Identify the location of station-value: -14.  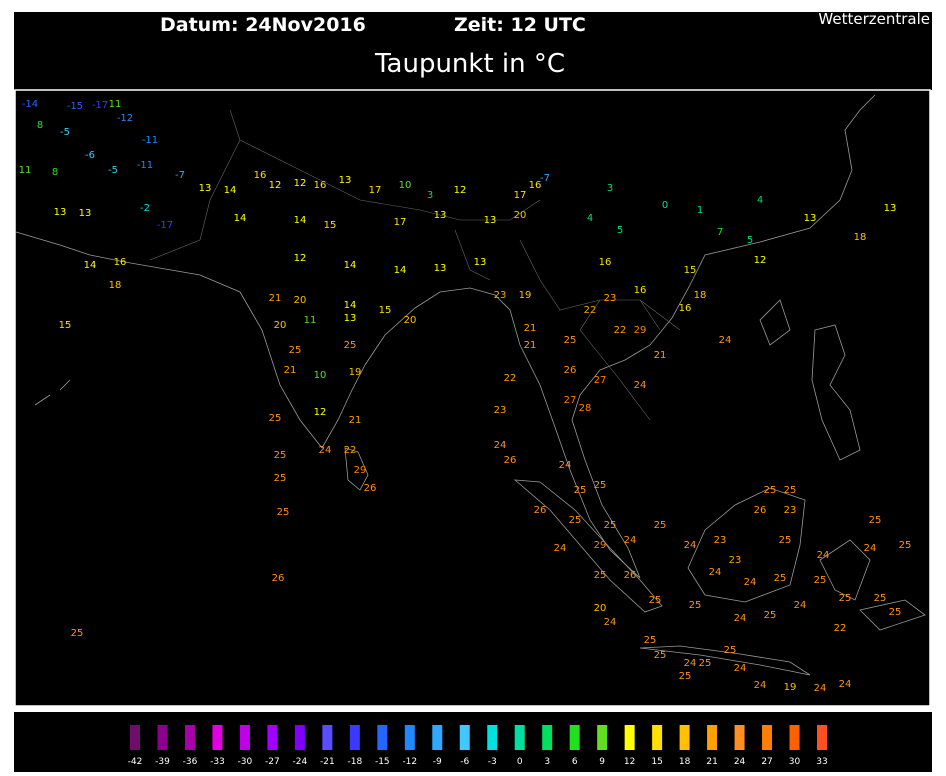
(30, 104).